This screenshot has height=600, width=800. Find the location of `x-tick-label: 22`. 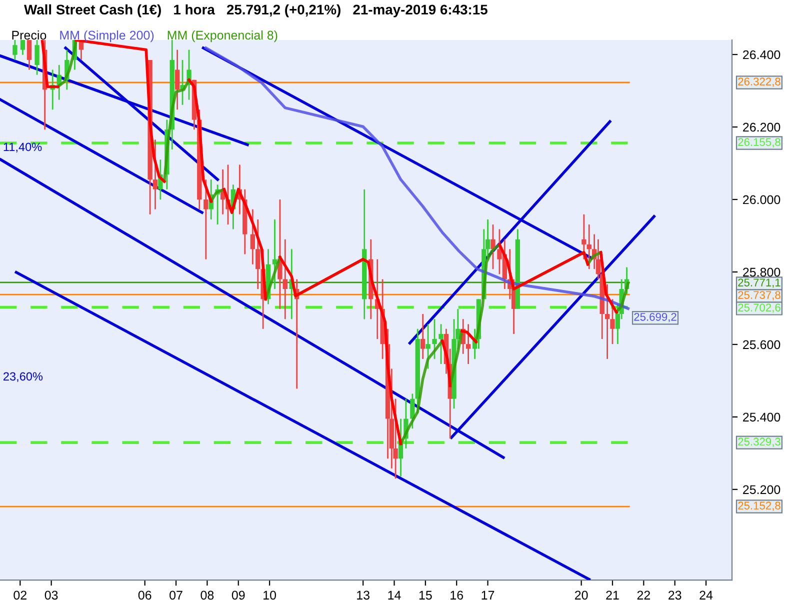

x-tick-label: 22 is located at coordinates (643, 595).